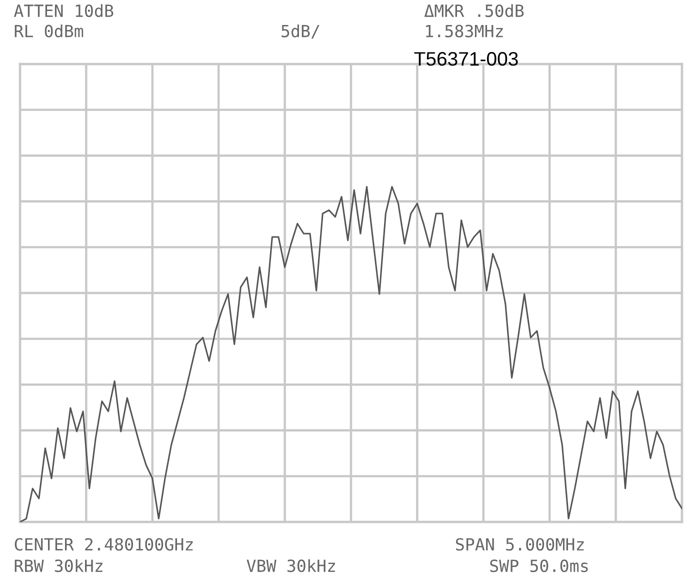 The image size is (684, 580). I want to click on text: VBW 30kHz, so click(290, 565).